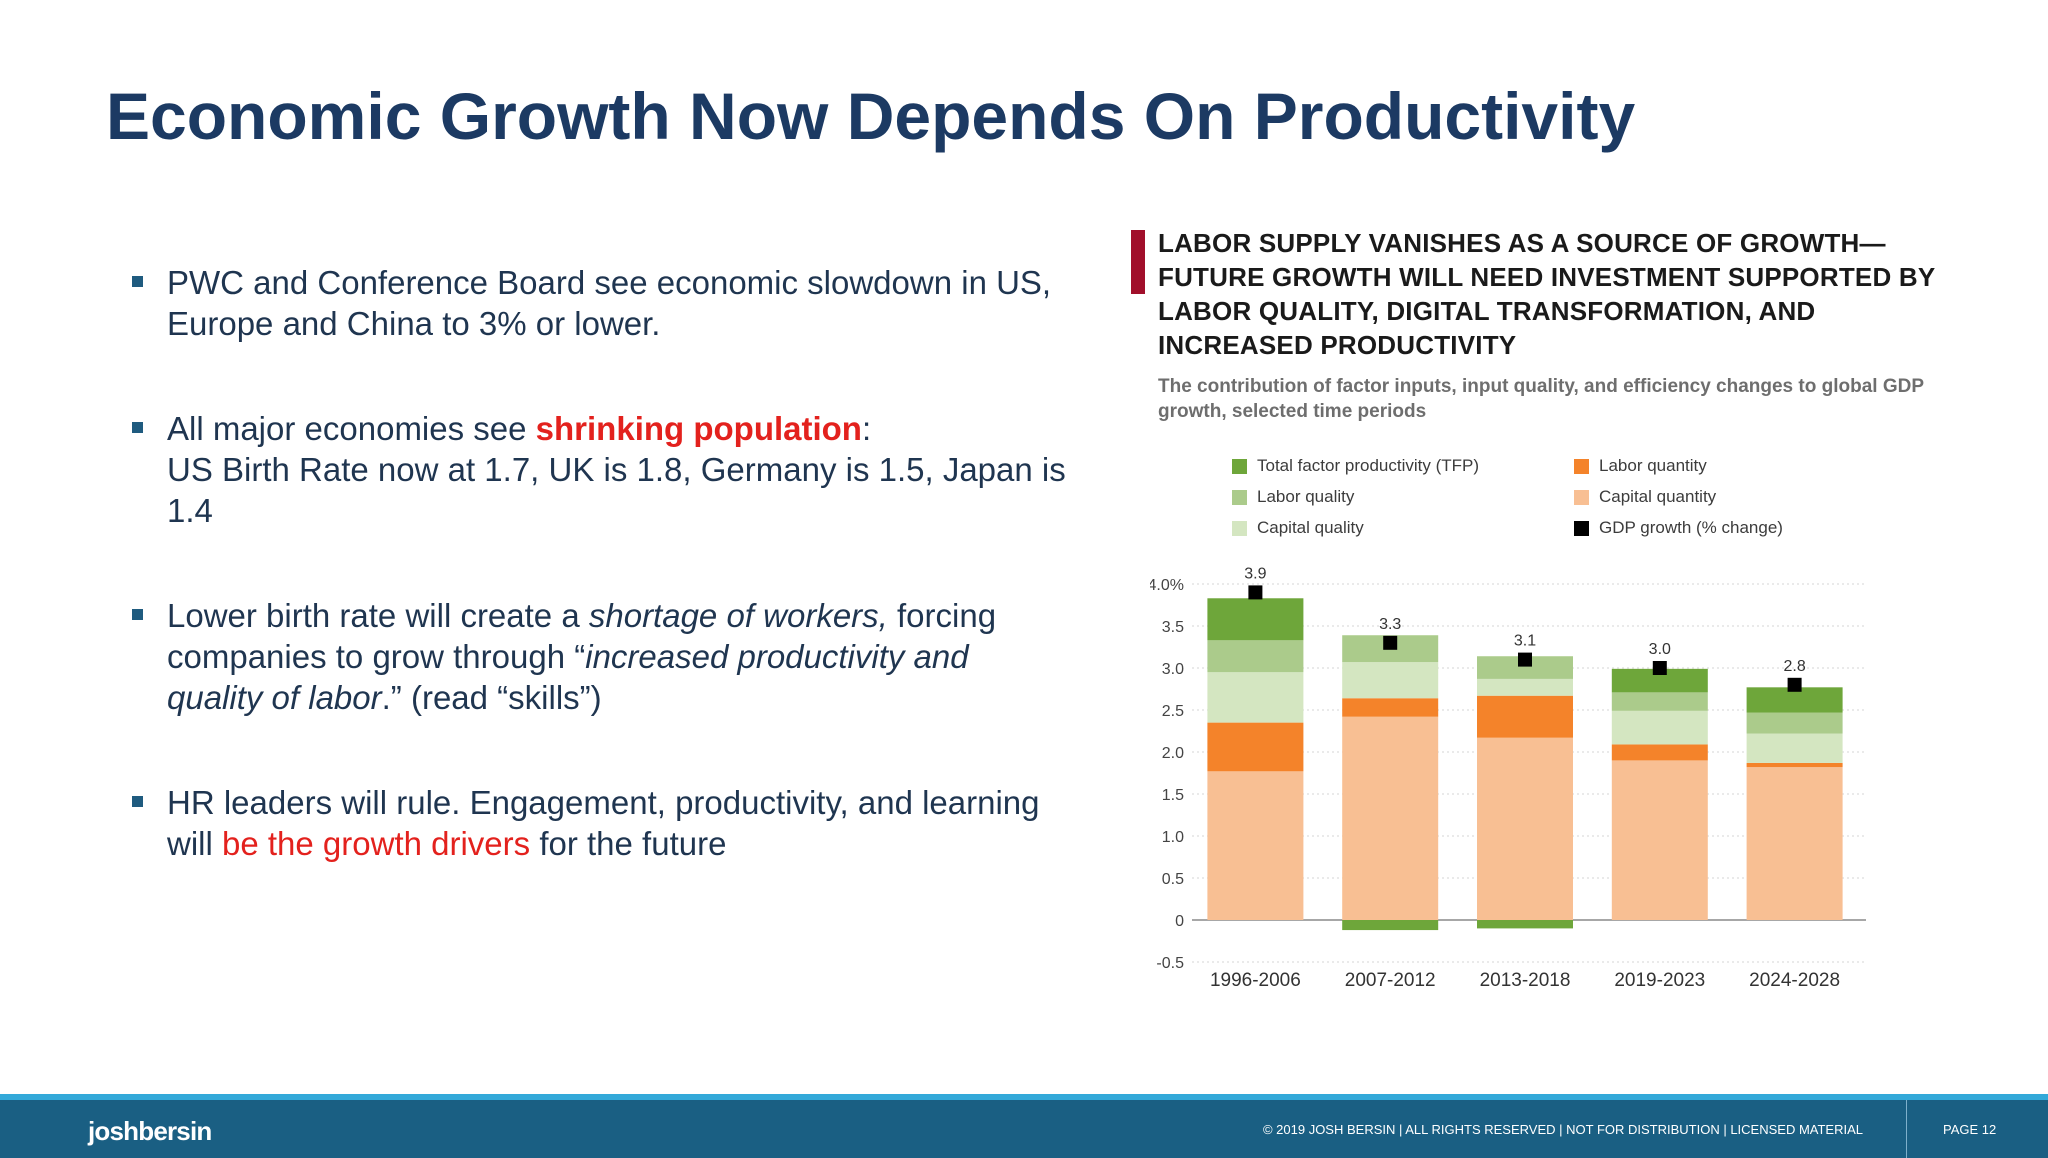 The width and height of the screenshot is (2048, 1158). I want to click on x-tick-label: 2024-2028, so click(1794, 980).